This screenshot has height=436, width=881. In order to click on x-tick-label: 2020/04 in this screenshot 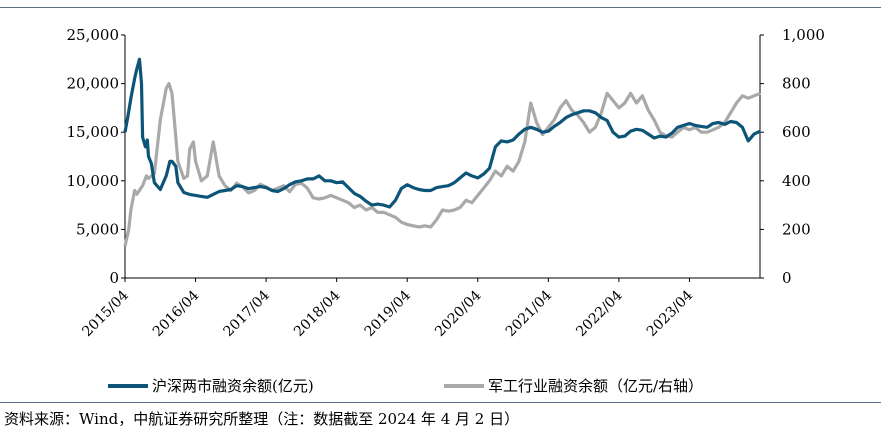, I will do `click(458, 313)`.